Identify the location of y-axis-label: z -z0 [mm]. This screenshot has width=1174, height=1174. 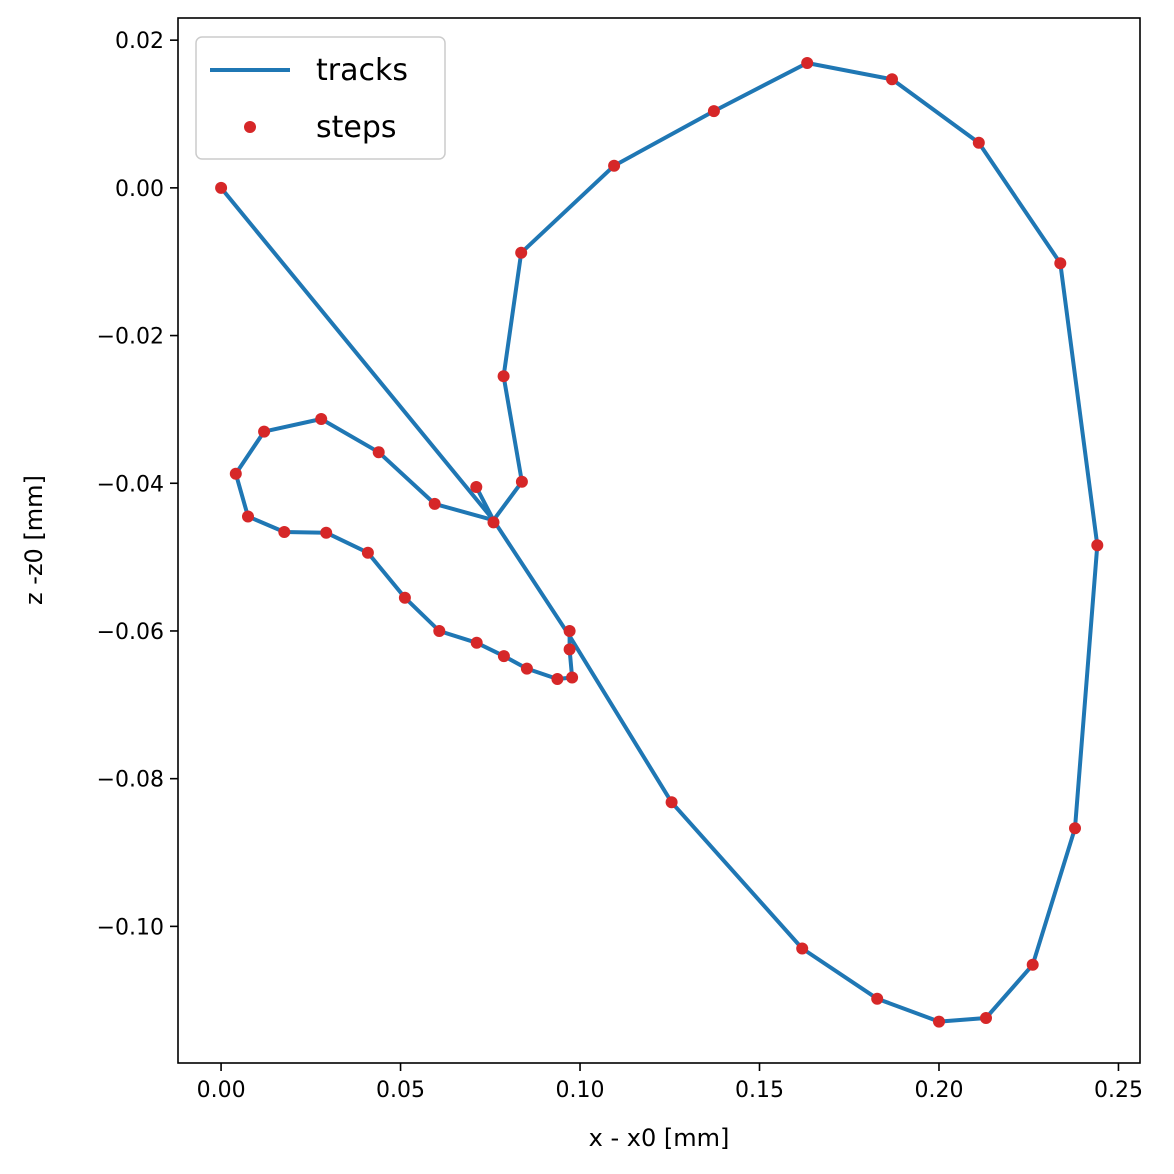
(34, 540).